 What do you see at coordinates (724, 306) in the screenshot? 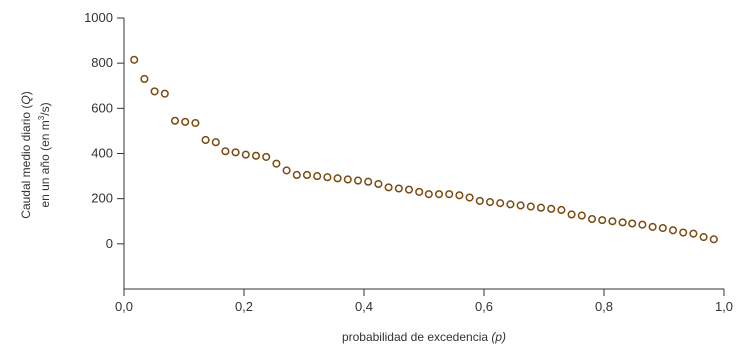
I see `x-tick-label: 1,0` at bounding box center [724, 306].